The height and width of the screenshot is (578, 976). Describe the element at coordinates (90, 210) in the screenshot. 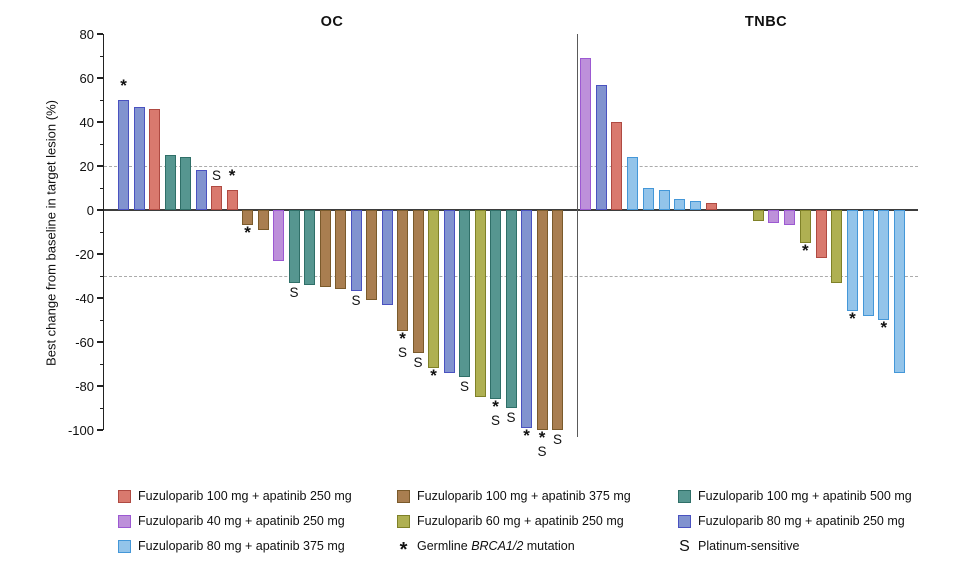

I see `y-tick-label: 0` at that location.